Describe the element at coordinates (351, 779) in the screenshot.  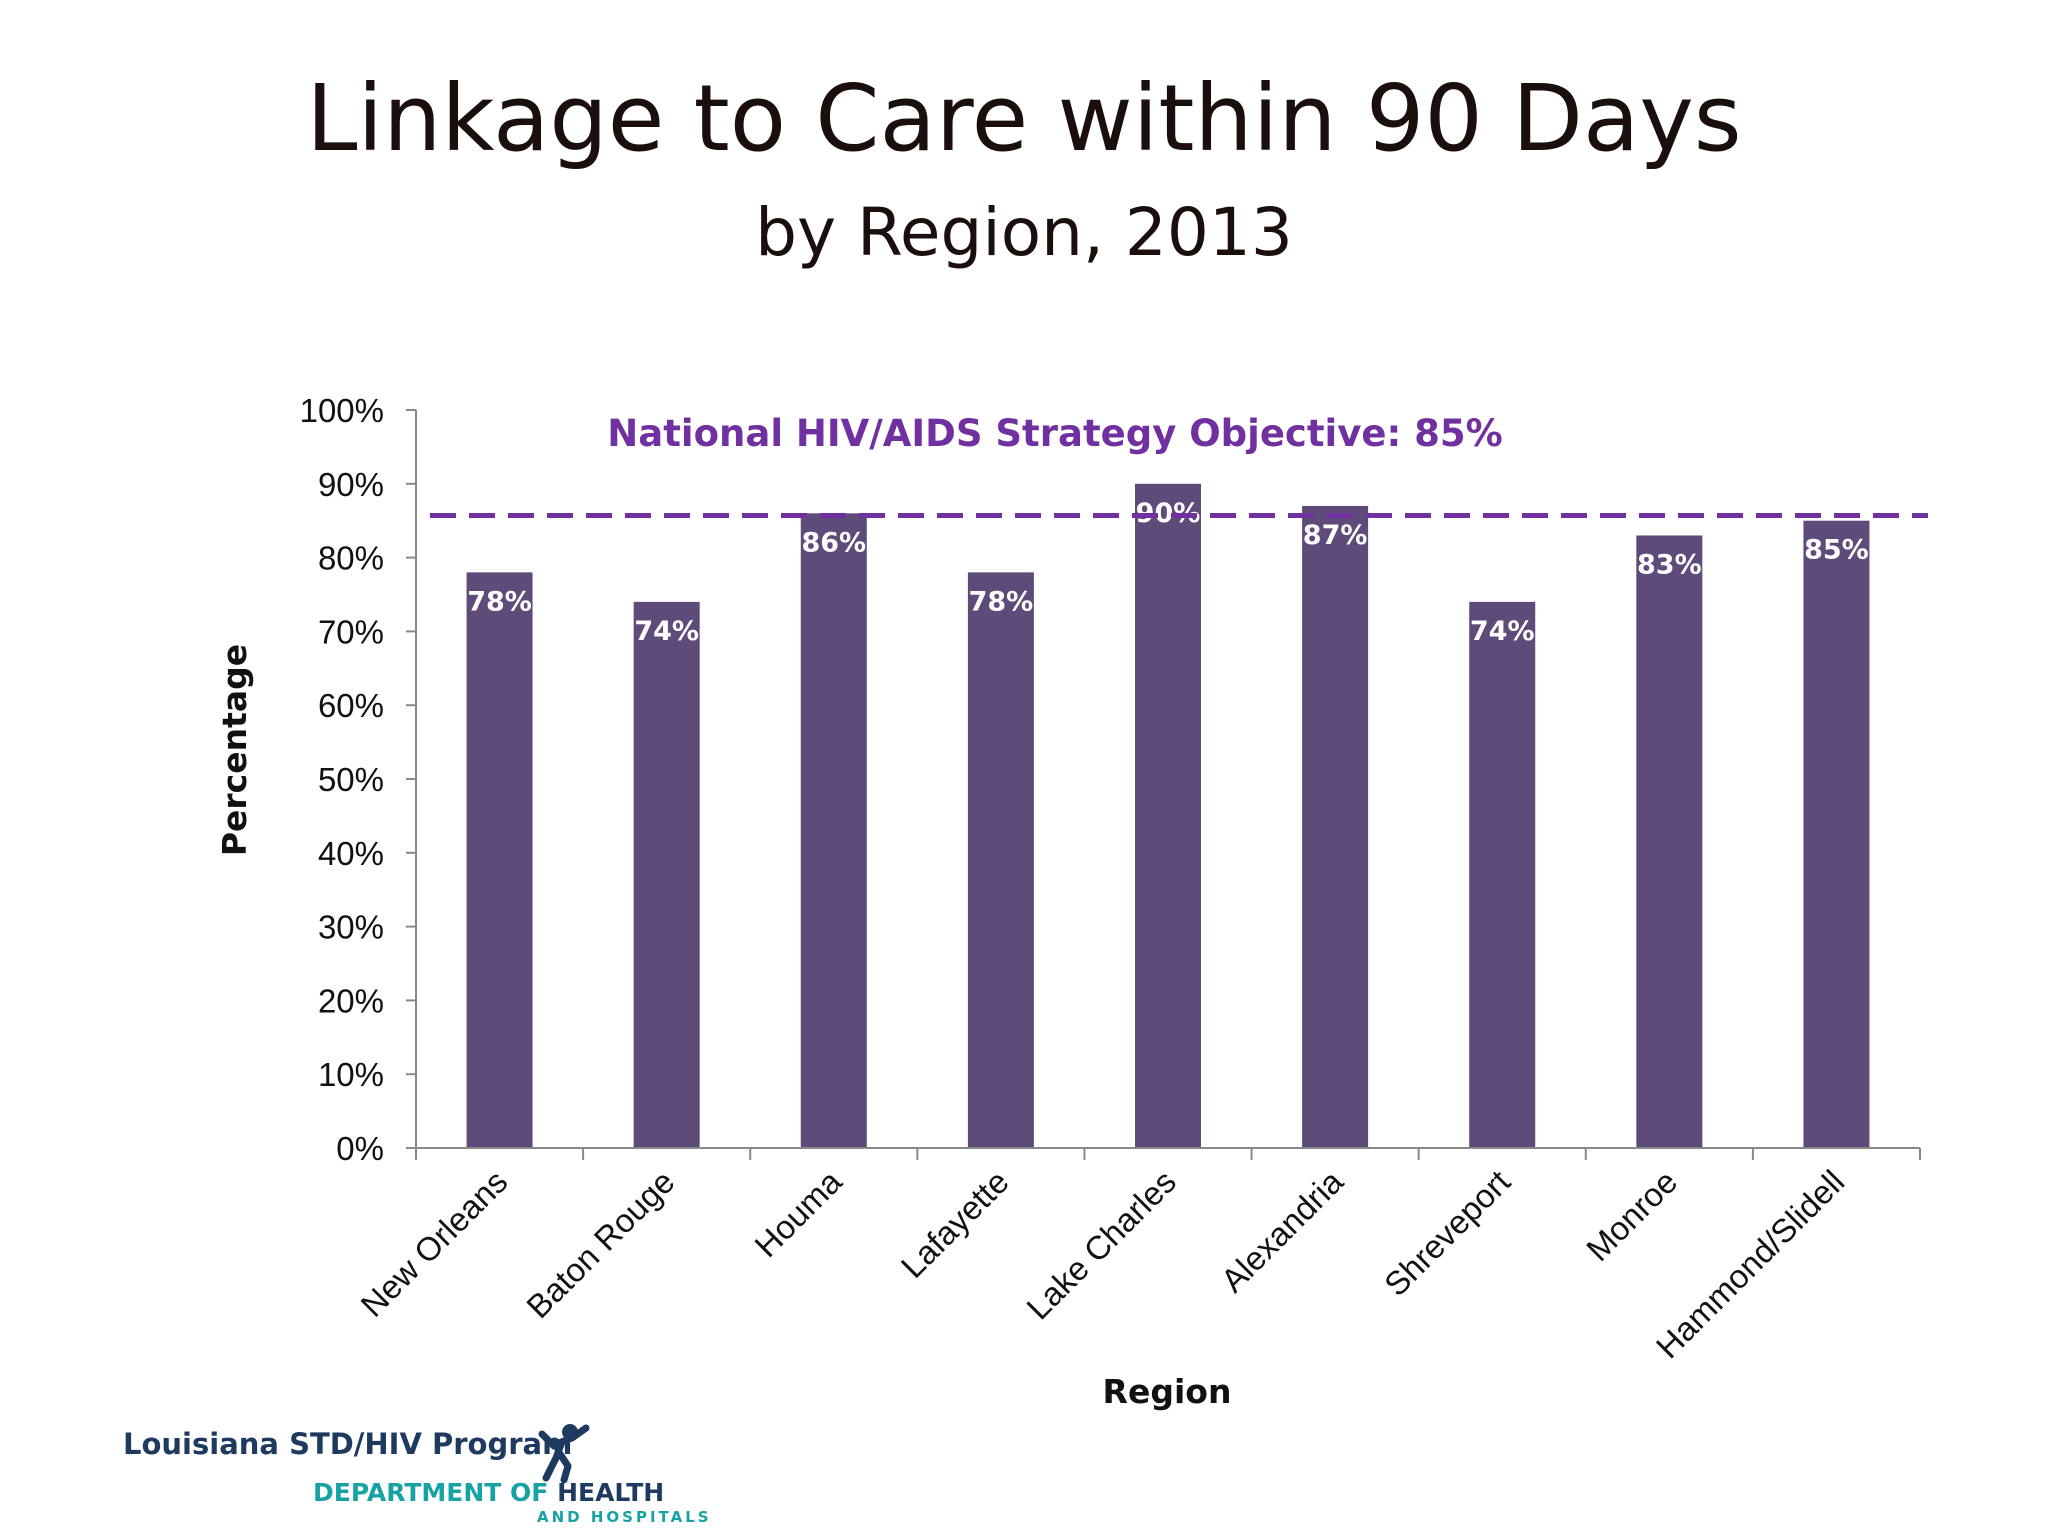
I see `y-tick-label: 50%` at that location.